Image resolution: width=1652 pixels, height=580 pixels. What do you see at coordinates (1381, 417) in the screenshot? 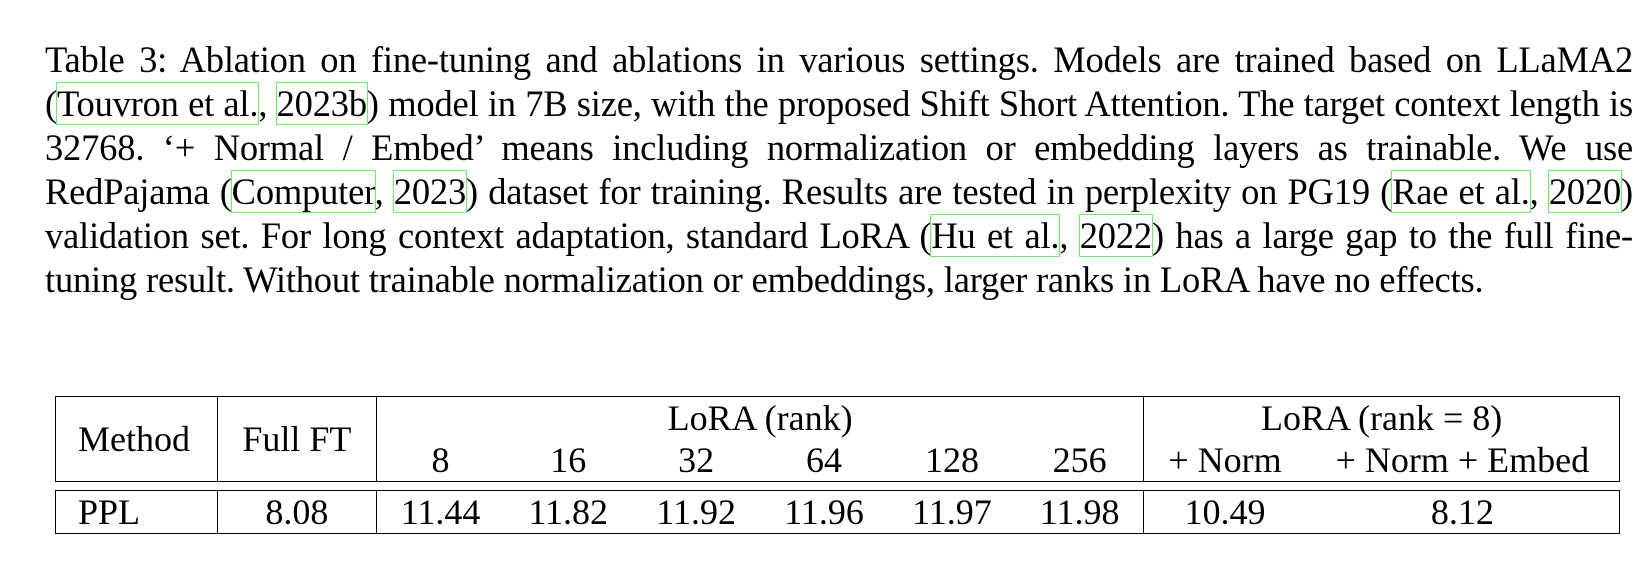
I see `lora-rank8-header: LoRA (rank = 8)` at bounding box center [1381, 417].